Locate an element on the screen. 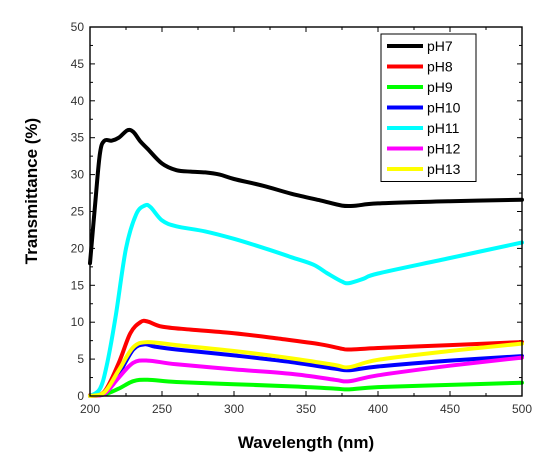 The width and height of the screenshot is (555, 467). legend-label-ph9: pH9 is located at coordinates (440, 87).